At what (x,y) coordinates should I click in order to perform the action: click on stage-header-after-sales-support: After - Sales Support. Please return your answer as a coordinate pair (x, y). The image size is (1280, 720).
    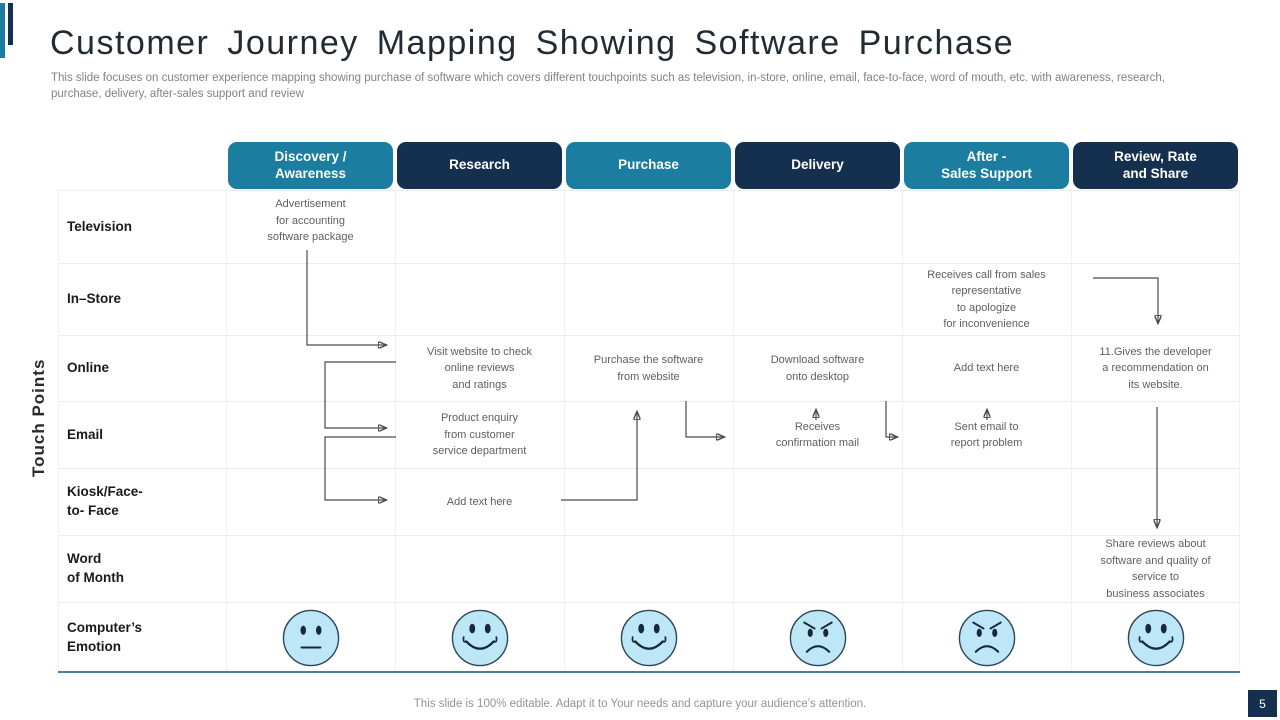
    Looking at the image, I should click on (986, 165).